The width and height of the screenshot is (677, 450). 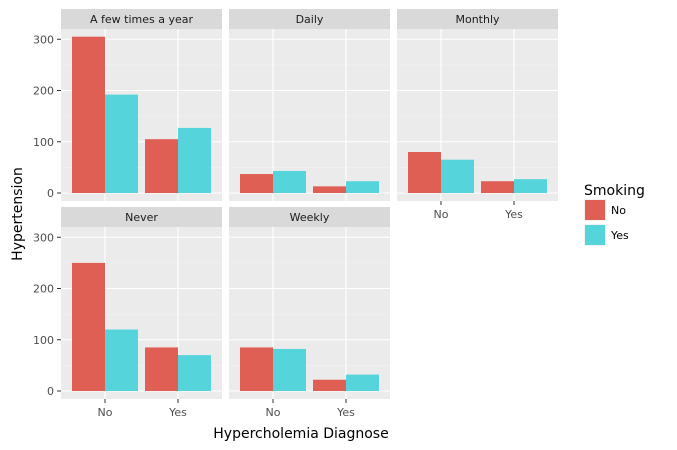 What do you see at coordinates (127, 313) in the screenshot?
I see `facet-never: Never 0 100 200 300 No Yes` at bounding box center [127, 313].